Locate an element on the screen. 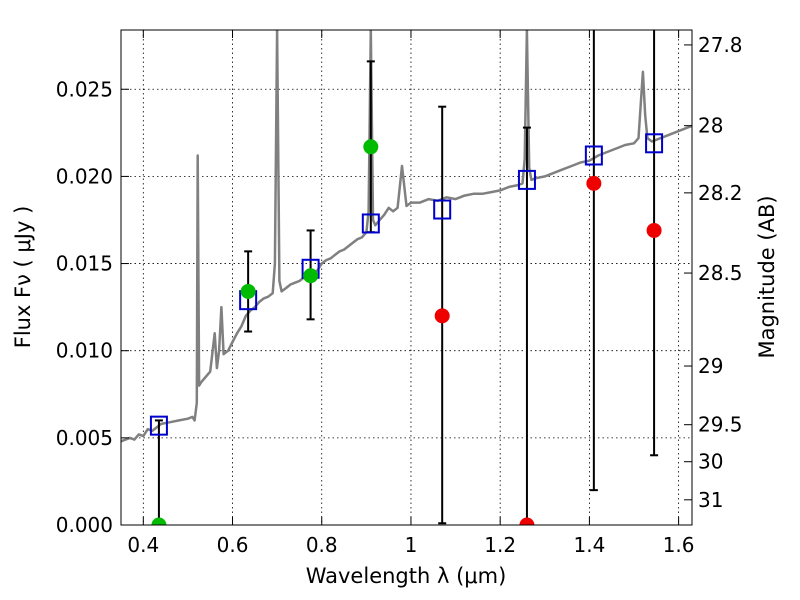 The height and width of the screenshot is (600, 800). y-tick-label: 0.010 is located at coordinates (84, 351).